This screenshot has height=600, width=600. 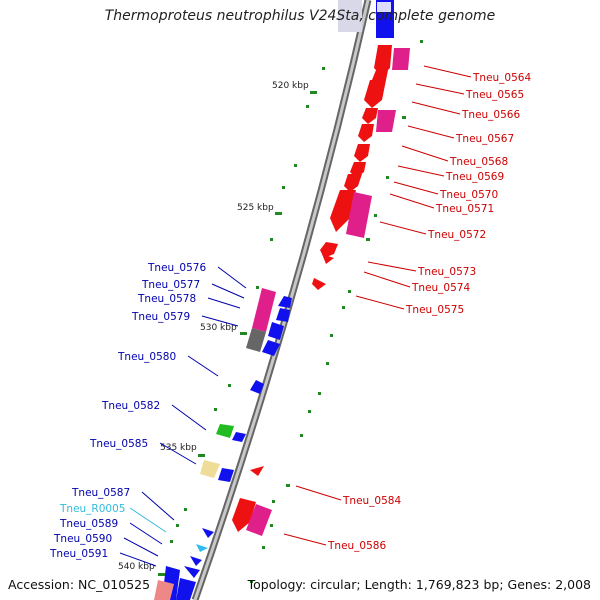 What do you see at coordinates (160, 317) in the screenshot?
I see `reverse-gene-label: Tneu_0579` at bounding box center [160, 317].